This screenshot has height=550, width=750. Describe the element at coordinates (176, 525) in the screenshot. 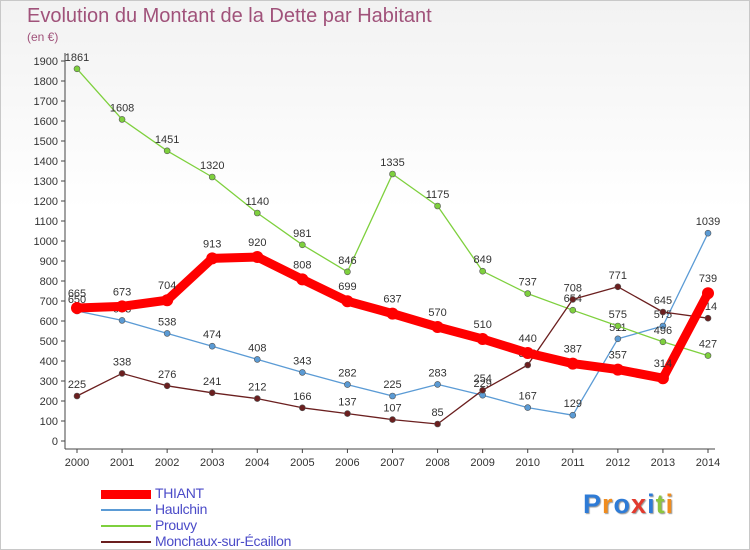

I see `legend-label: Prouvy` at that location.